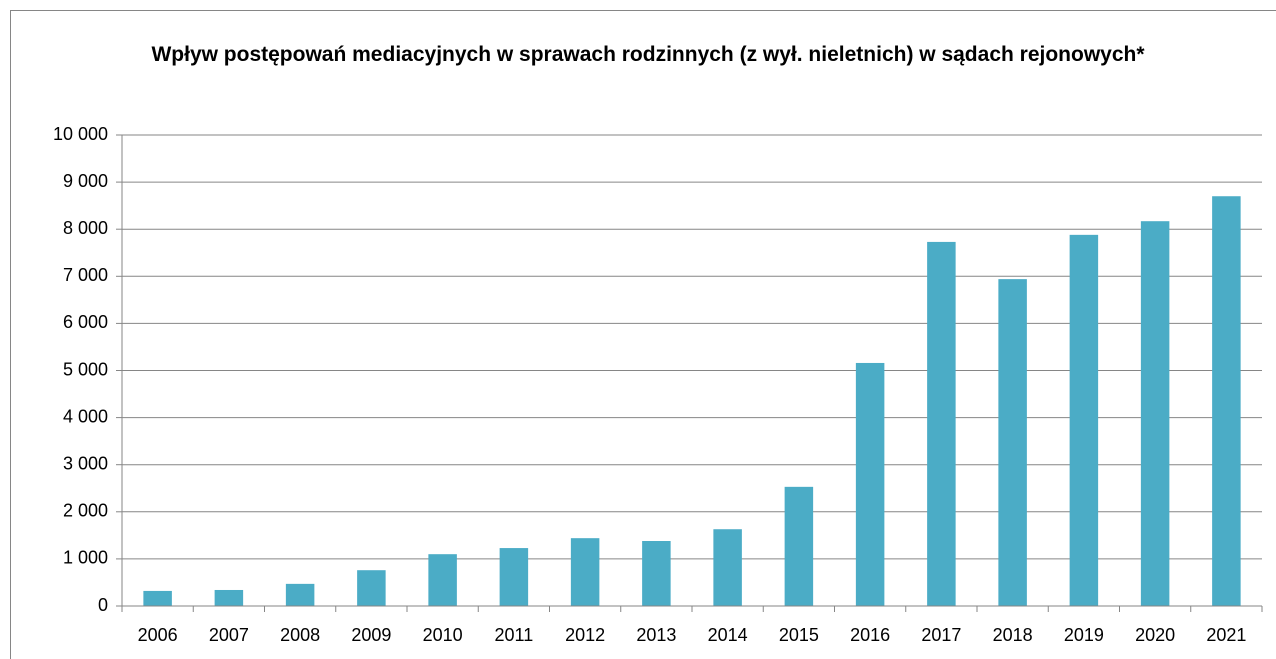 The height and width of the screenshot is (659, 1276). Describe the element at coordinates (514, 635) in the screenshot. I see `x-tick-label: 2011` at that location.